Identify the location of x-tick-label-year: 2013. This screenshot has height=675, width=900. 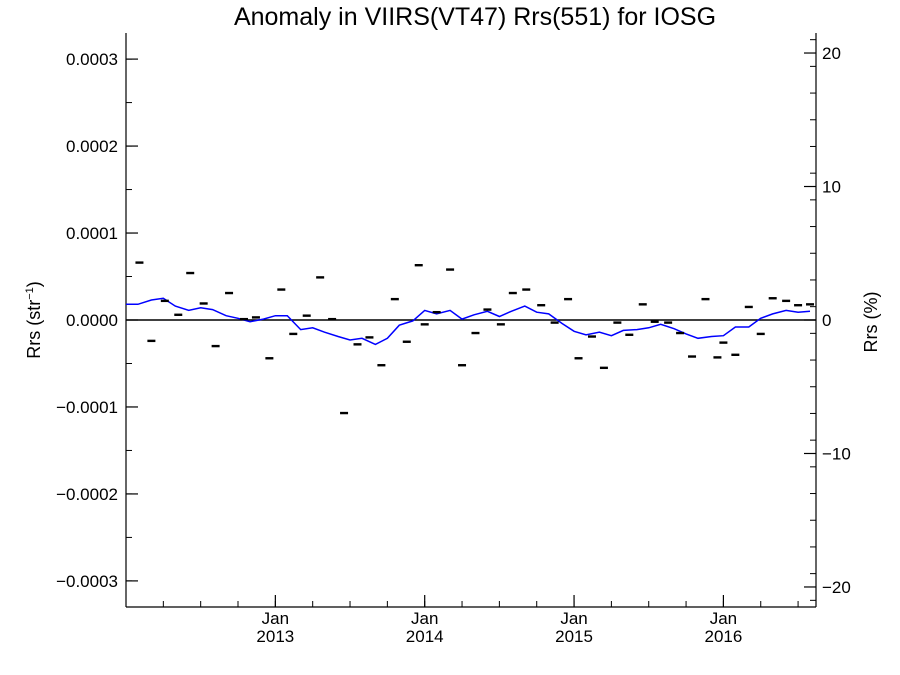
(275, 636).